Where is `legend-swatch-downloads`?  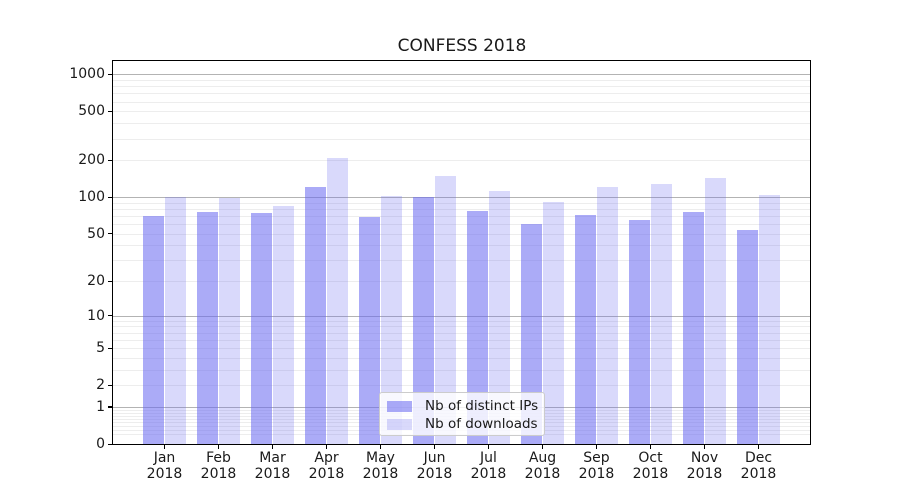
legend-swatch-downloads is located at coordinates (399, 424).